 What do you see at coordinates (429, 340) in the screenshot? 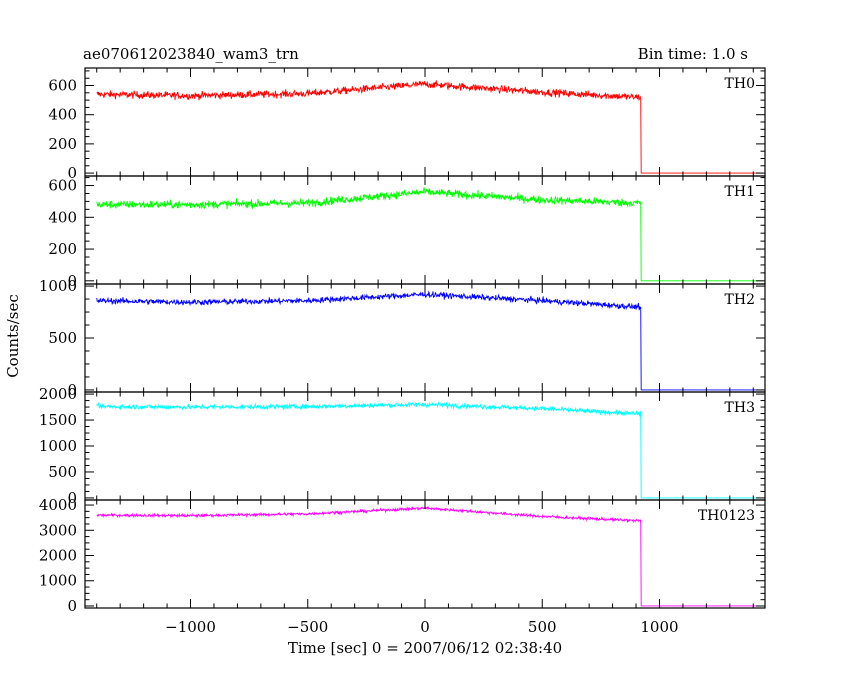
I see `series-line-th2` at bounding box center [429, 340].